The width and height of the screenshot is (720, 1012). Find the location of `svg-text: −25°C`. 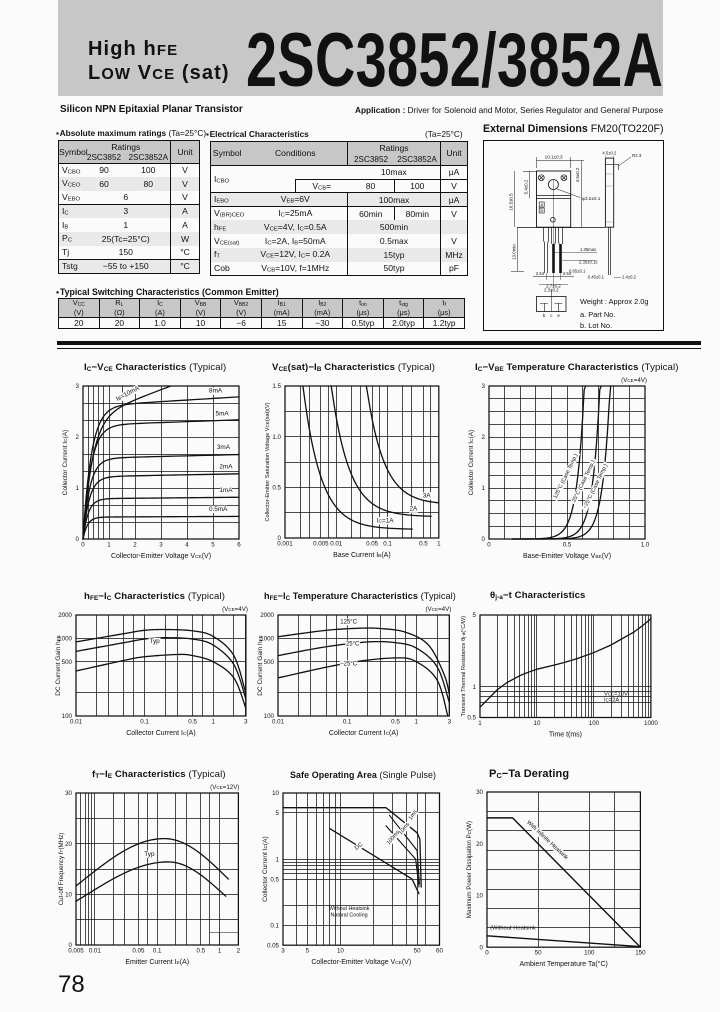

svg-text: −25°C is located at coordinates (349, 664).